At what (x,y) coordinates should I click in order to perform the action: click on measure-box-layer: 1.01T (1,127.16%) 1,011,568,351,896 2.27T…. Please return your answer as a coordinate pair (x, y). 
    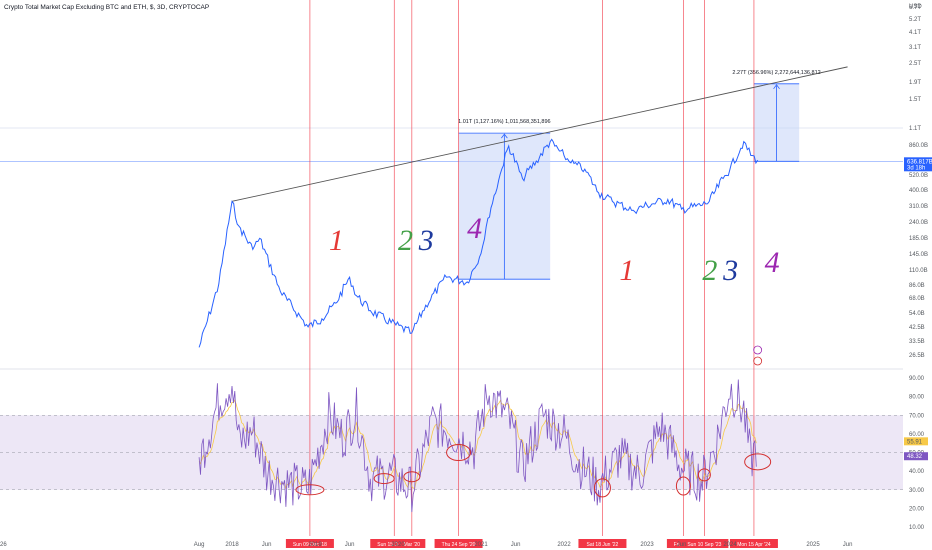
    Looking at the image, I should click on (639, 175).